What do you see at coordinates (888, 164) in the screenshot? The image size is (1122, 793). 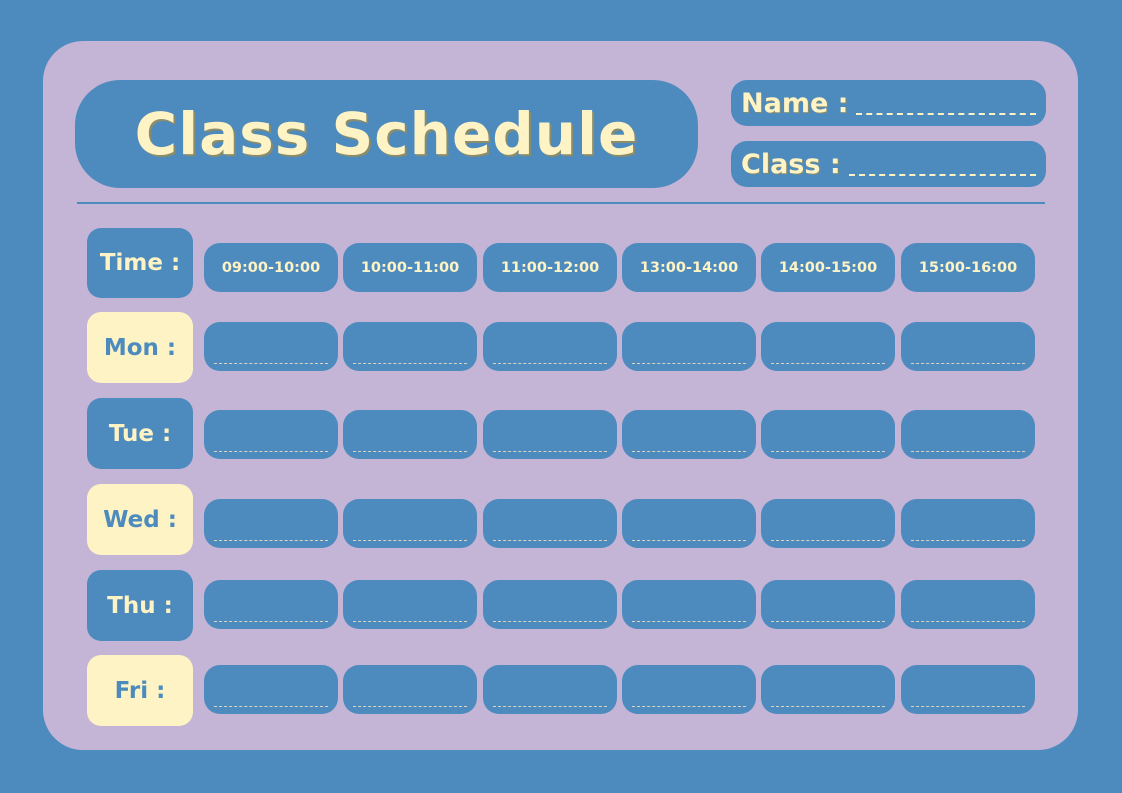 I see `class-field: Class :` at bounding box center [888, 164].